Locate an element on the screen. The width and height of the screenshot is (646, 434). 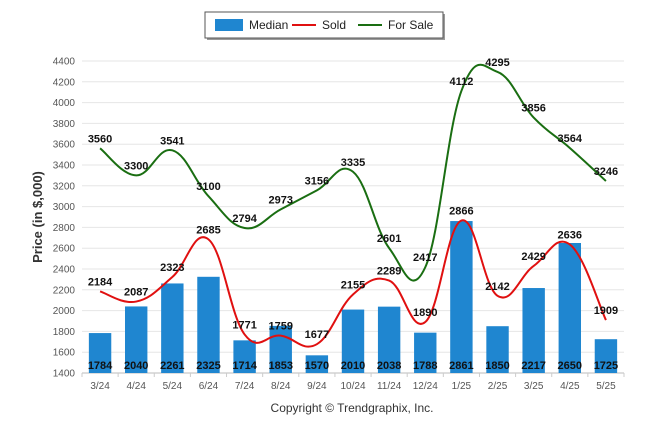
sold-value-label: 2184 is located at coordinates (100, 282).